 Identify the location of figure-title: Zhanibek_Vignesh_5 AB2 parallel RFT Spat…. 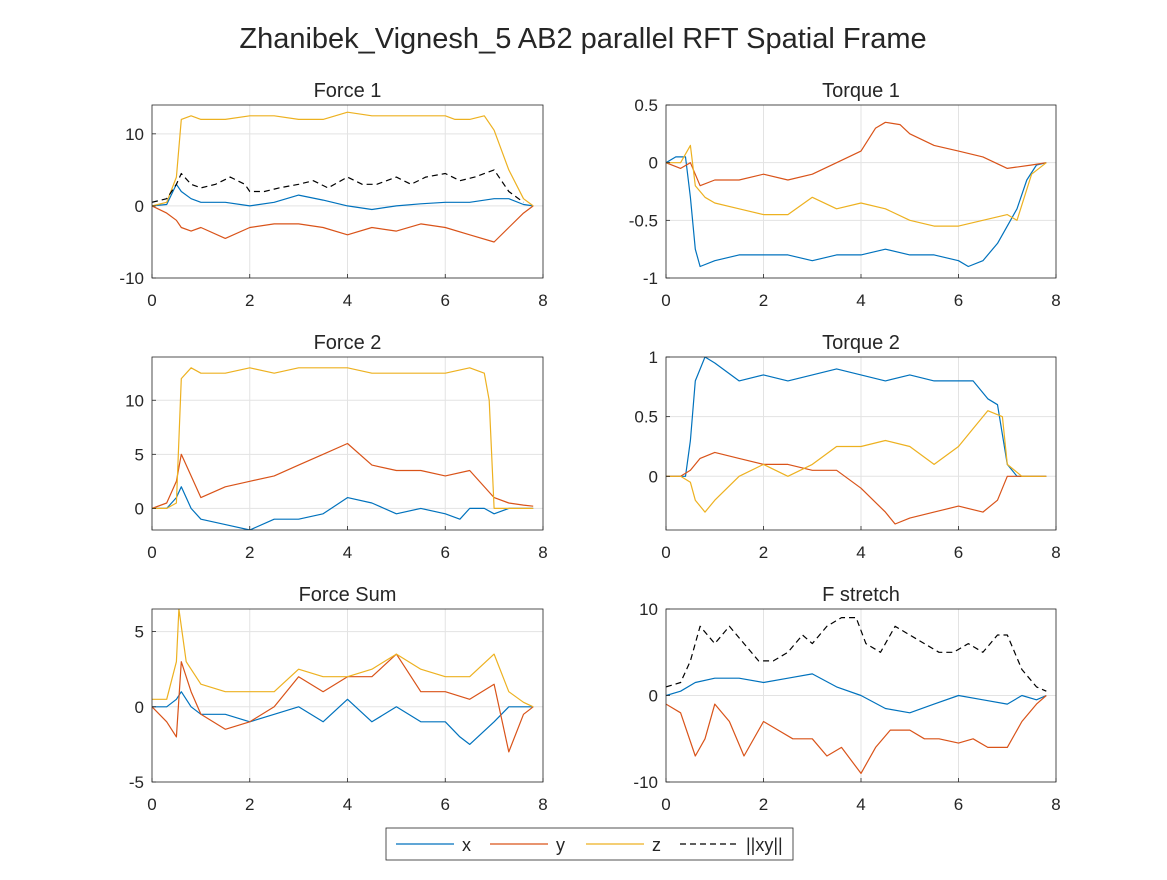
(582, 39).